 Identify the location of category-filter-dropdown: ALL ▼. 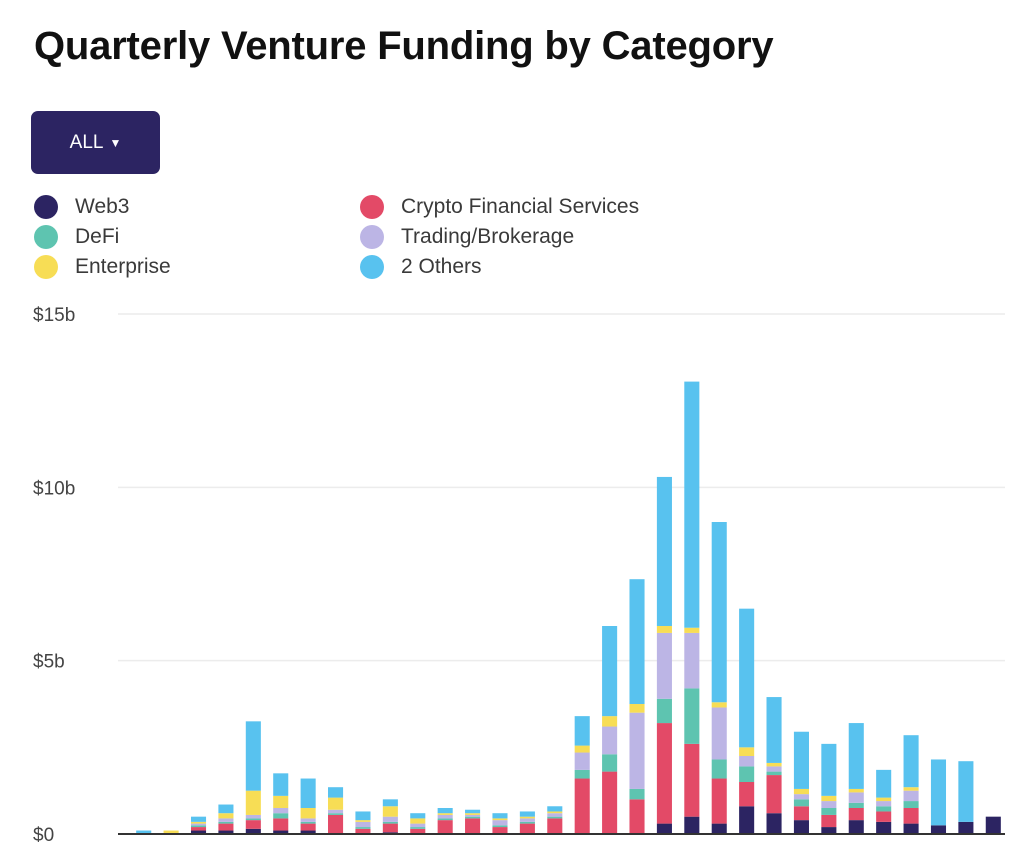
(95, 142).